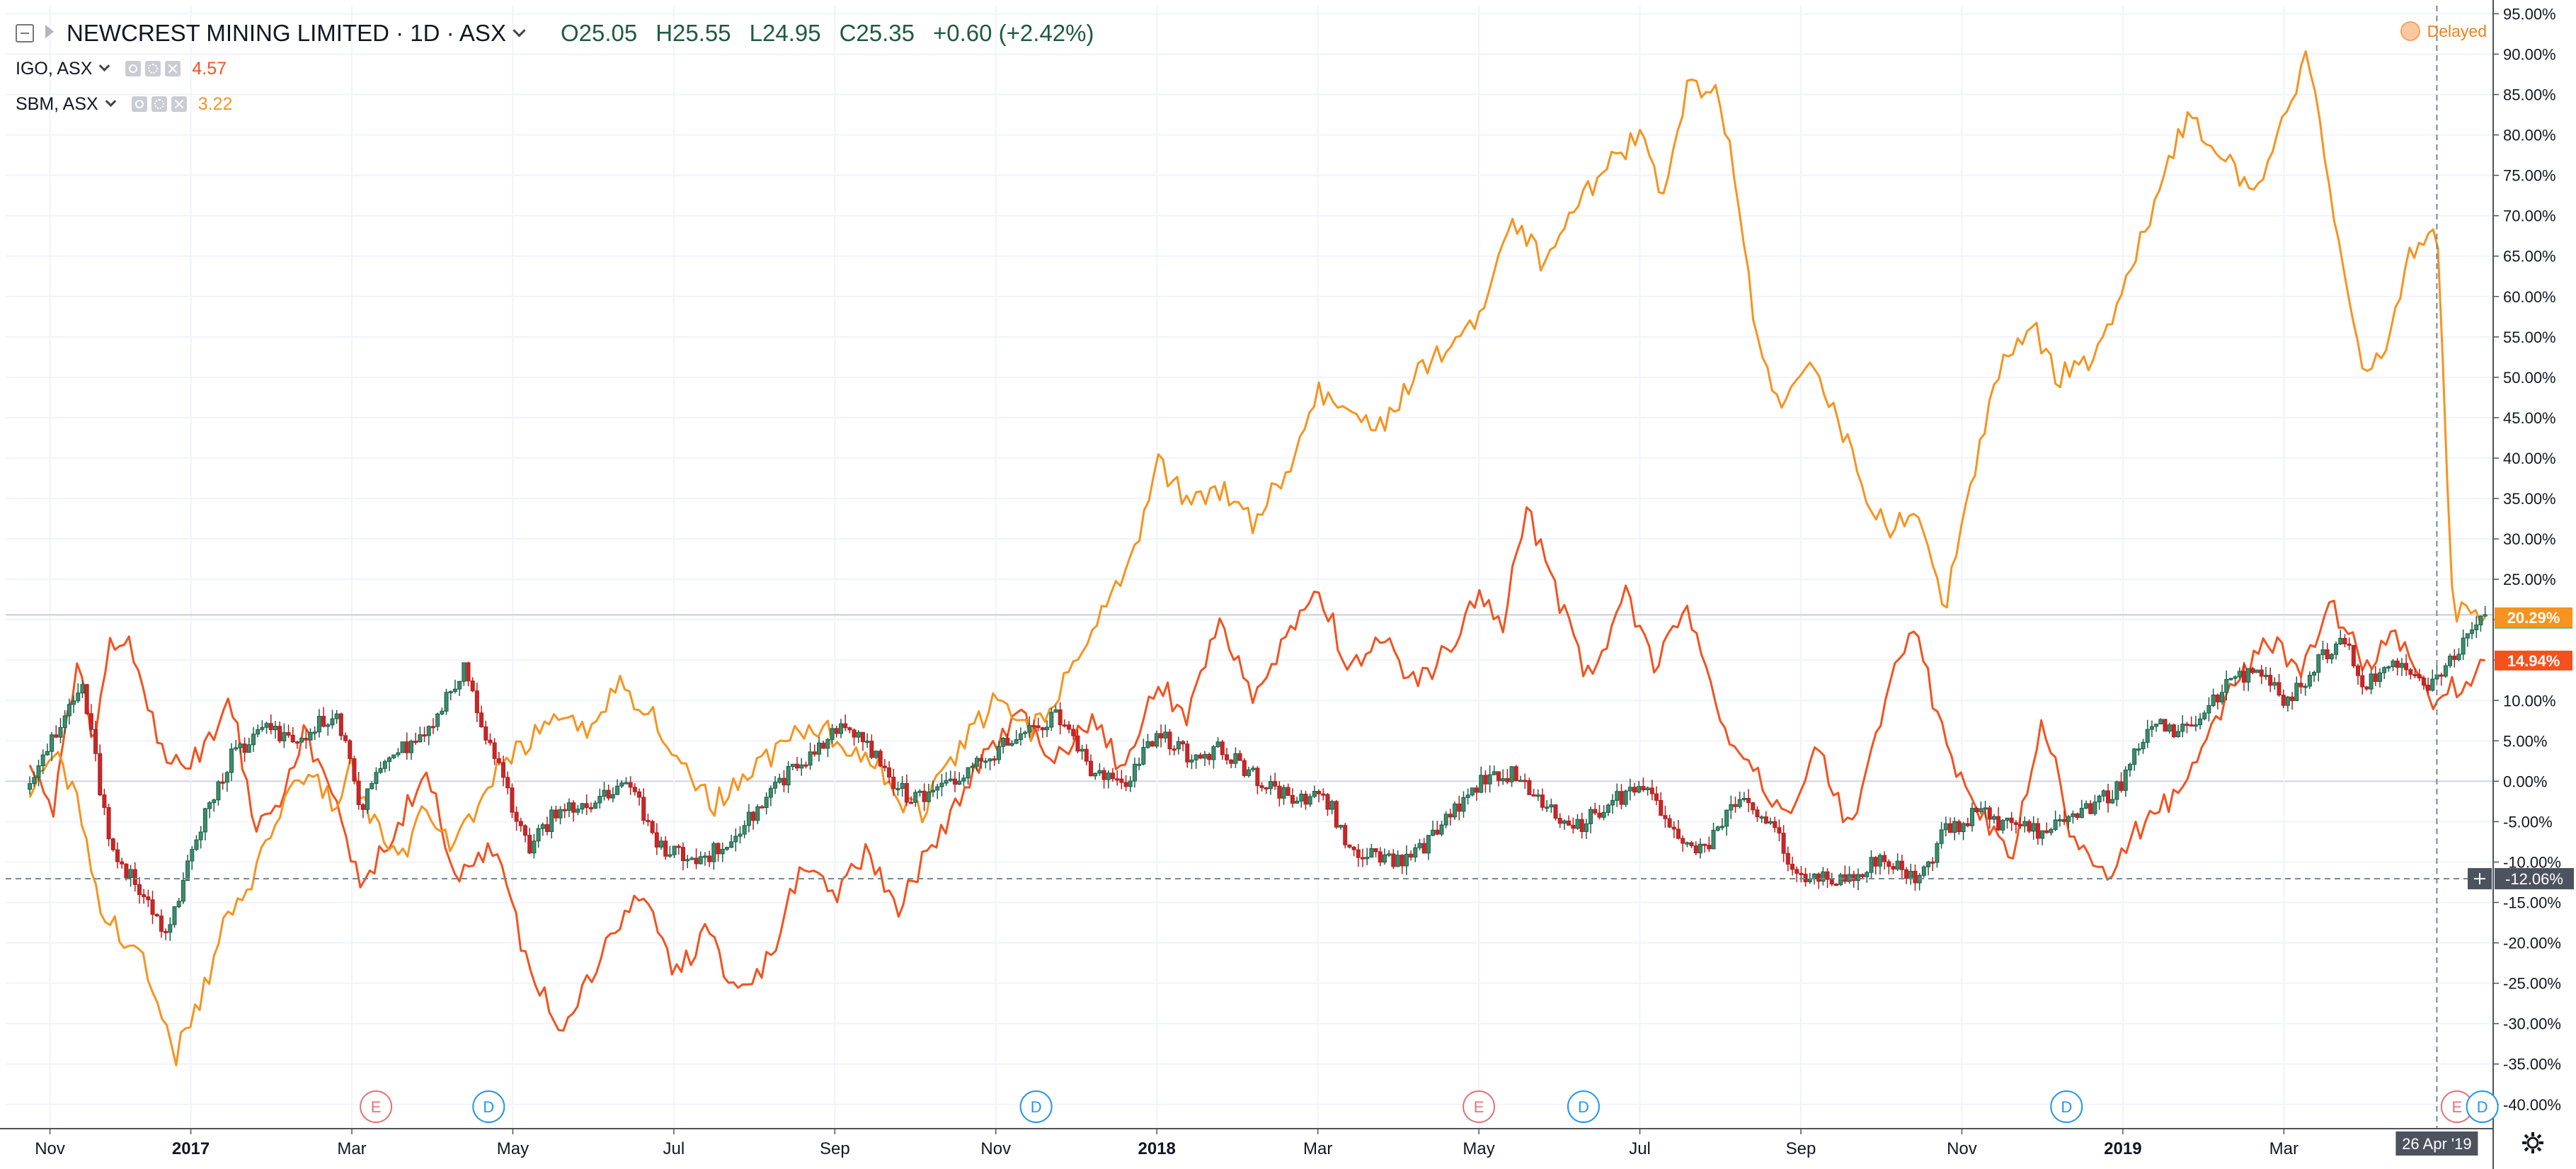 This screenshot has width=2576, height=1169. Describe the element at coordinates (564, 68) in the screenshot. I see `compare-row-igo: IGO, ASX 4.57` at that location.